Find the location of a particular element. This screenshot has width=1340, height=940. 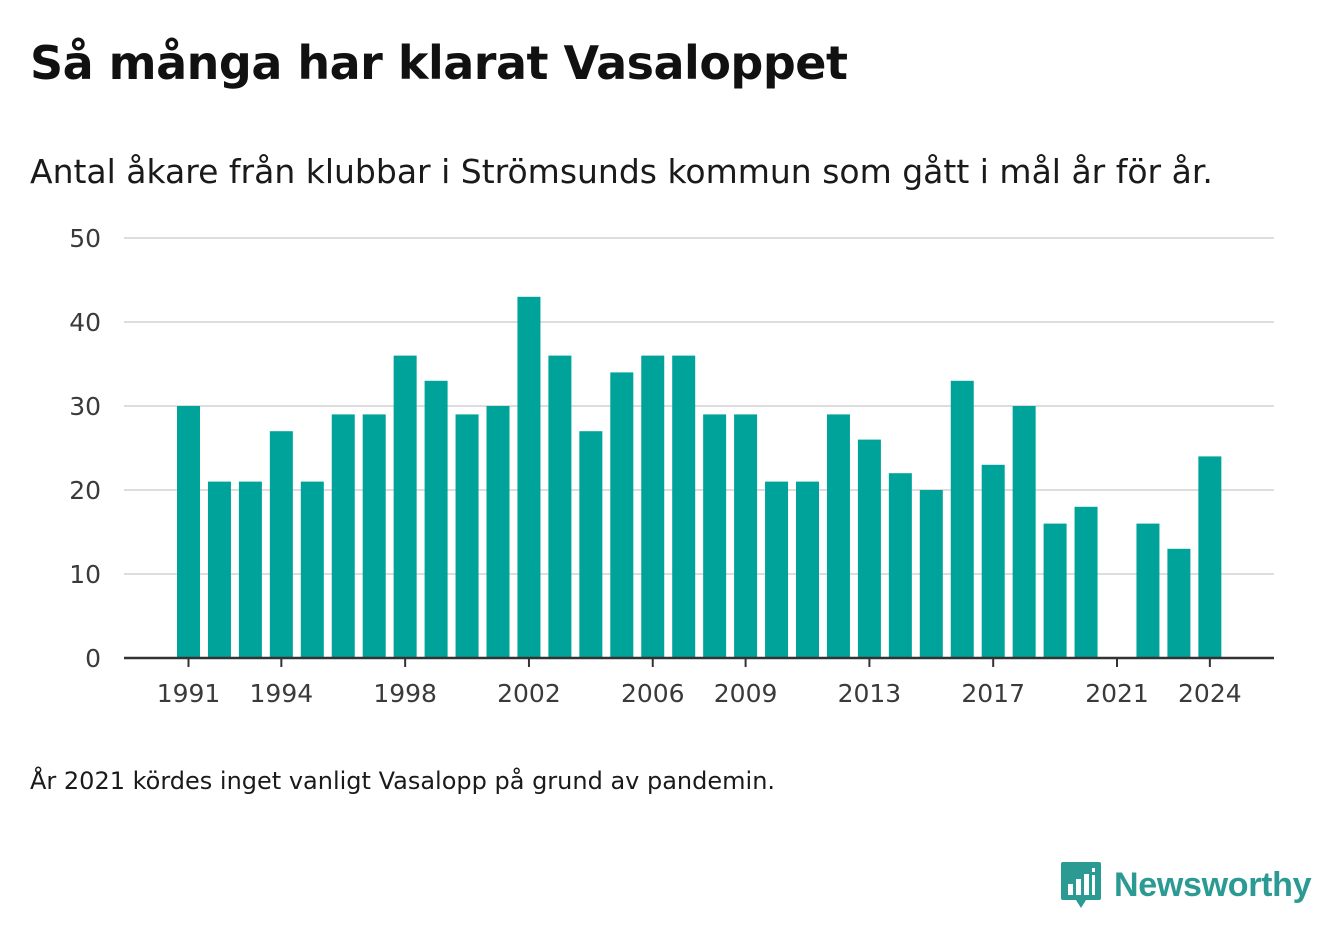

x-tick-label: 1991 is located at coordinates (189, 693).